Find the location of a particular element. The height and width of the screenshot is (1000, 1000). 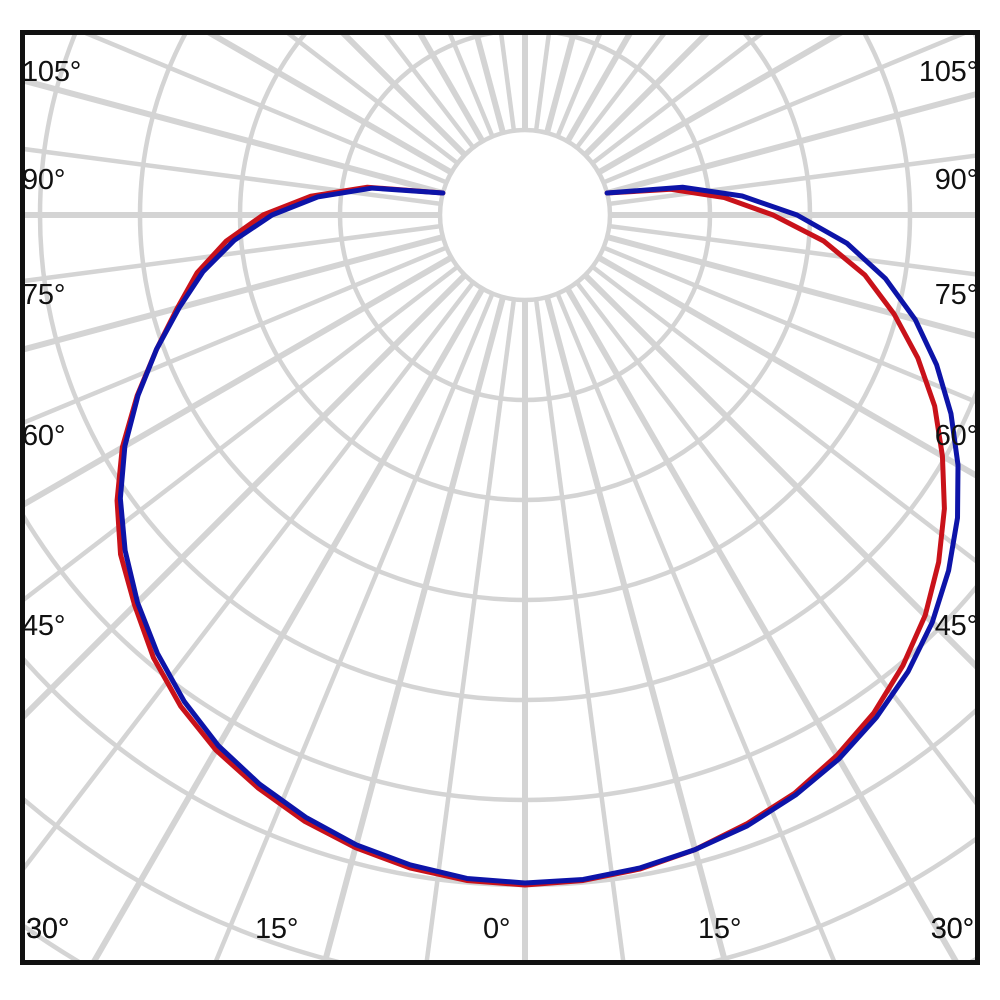

angle-label-bottom-left-30: 30° is located at coordinates (48, 929).